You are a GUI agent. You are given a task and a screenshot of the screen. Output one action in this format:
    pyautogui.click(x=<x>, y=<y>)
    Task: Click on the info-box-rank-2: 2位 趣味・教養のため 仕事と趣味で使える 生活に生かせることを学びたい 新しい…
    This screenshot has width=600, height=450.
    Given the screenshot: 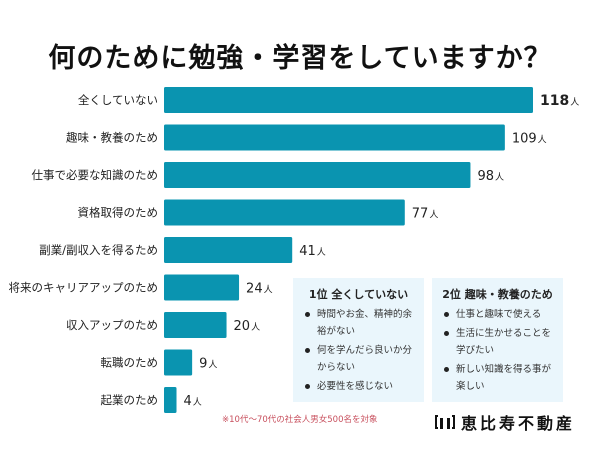 What is the action you would take?
    pyautogui.click(x=497, y=340)
    